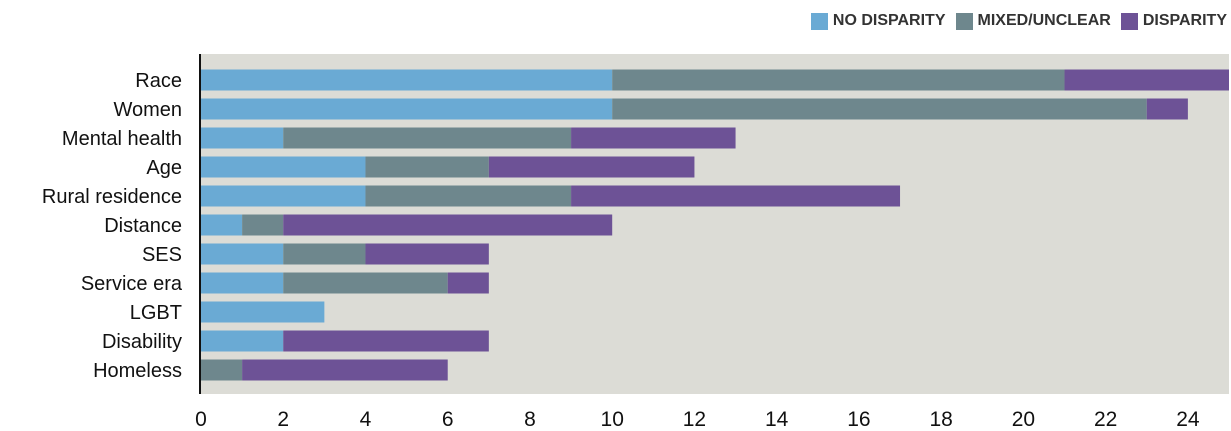  Describe the element at coordinates (940, 419) in the screenshot. I see `x-tick-label: 18` at that location.